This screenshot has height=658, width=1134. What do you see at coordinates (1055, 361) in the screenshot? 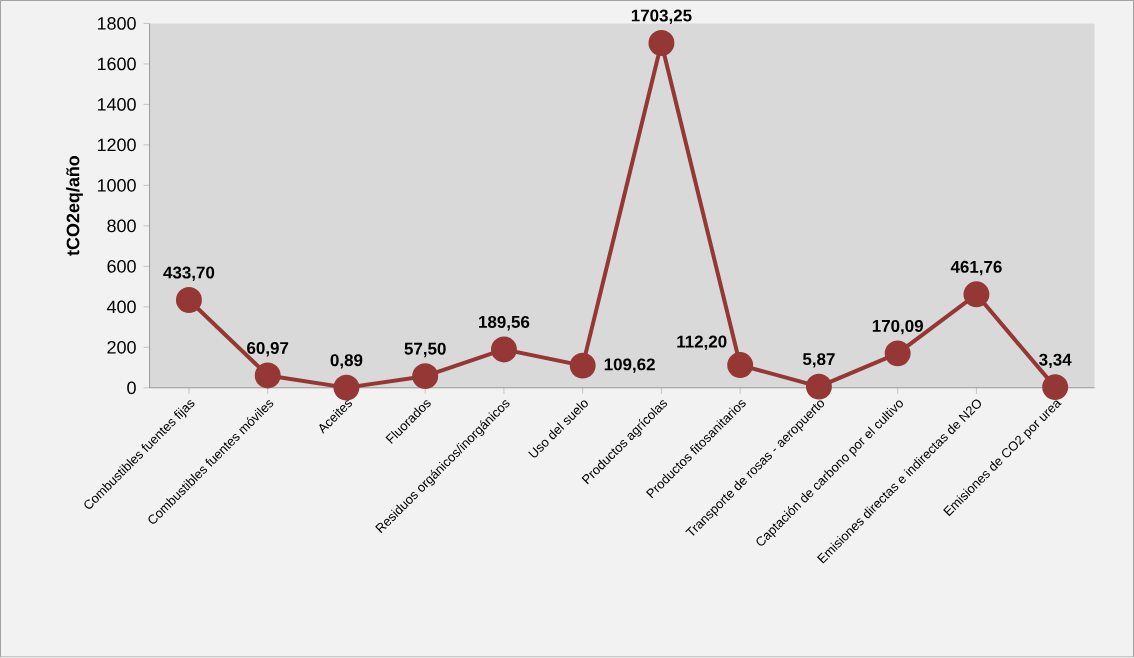
I see `data-label: 3,34` at bounding box center [1055, 361].